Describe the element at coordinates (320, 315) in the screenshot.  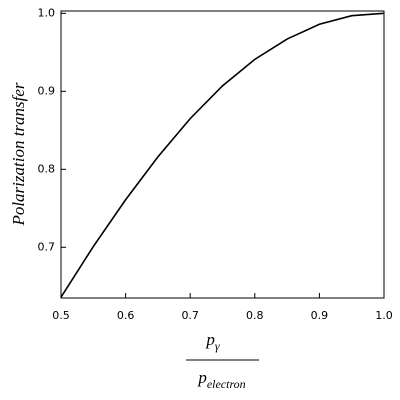
I see `x-tick-label: 0.9` at that location.